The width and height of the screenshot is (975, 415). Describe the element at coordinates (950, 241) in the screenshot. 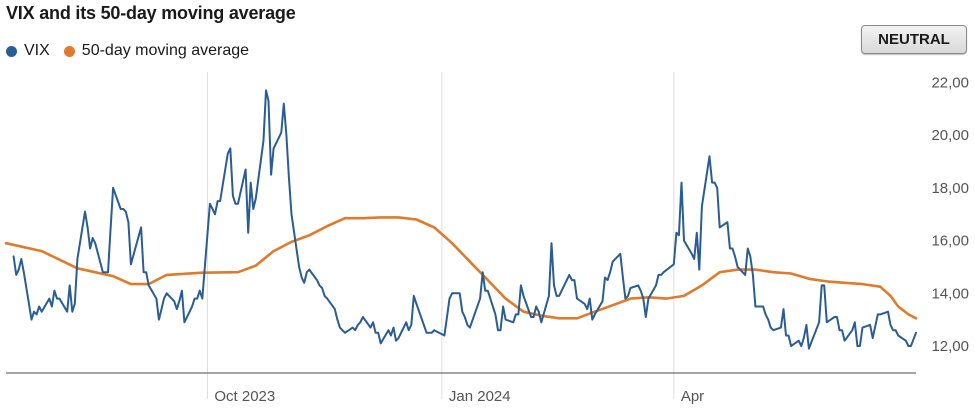

I see `y-tick-label: 16,00` at that location.